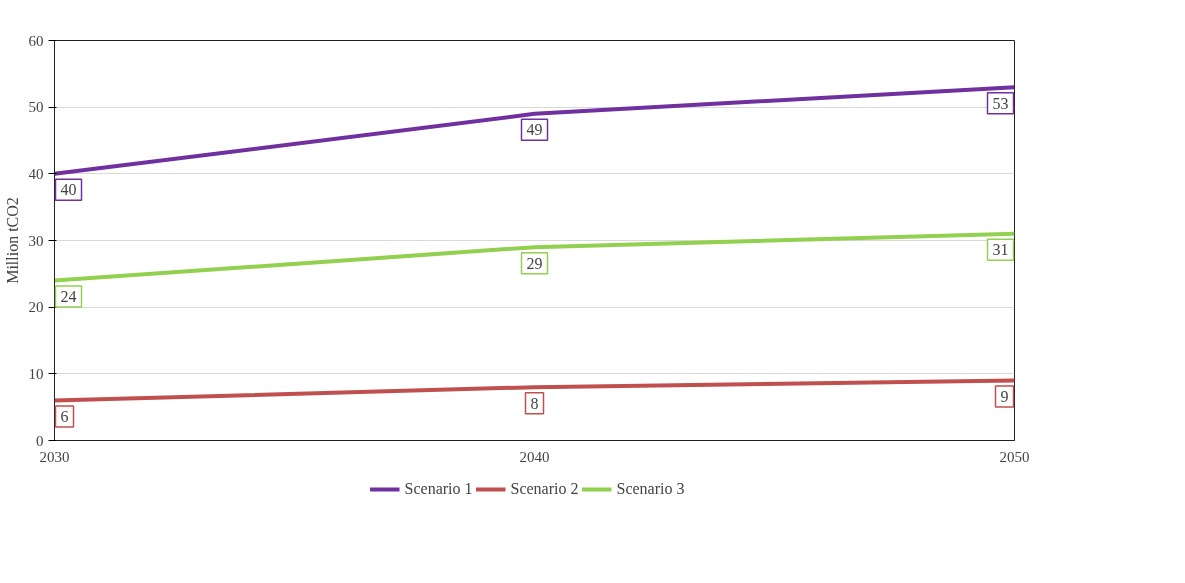 The height and width of the screenshot is (583, 1185). Describe the element at coordinates (12, 240) in the screenshot. I see `y-axis-title: Million tCO2` at that location.